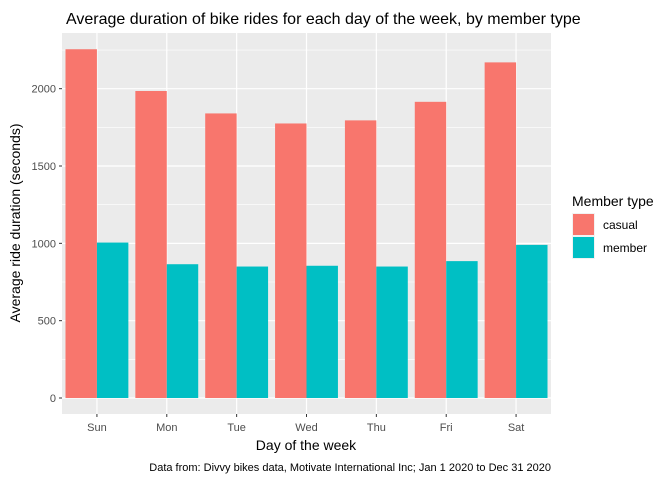 This screenshot has height=480, width=672. What do you see at coordinates (81, 223) in the screenshot?
I see `bar-casual-sun` at bounding box center [81, 223].